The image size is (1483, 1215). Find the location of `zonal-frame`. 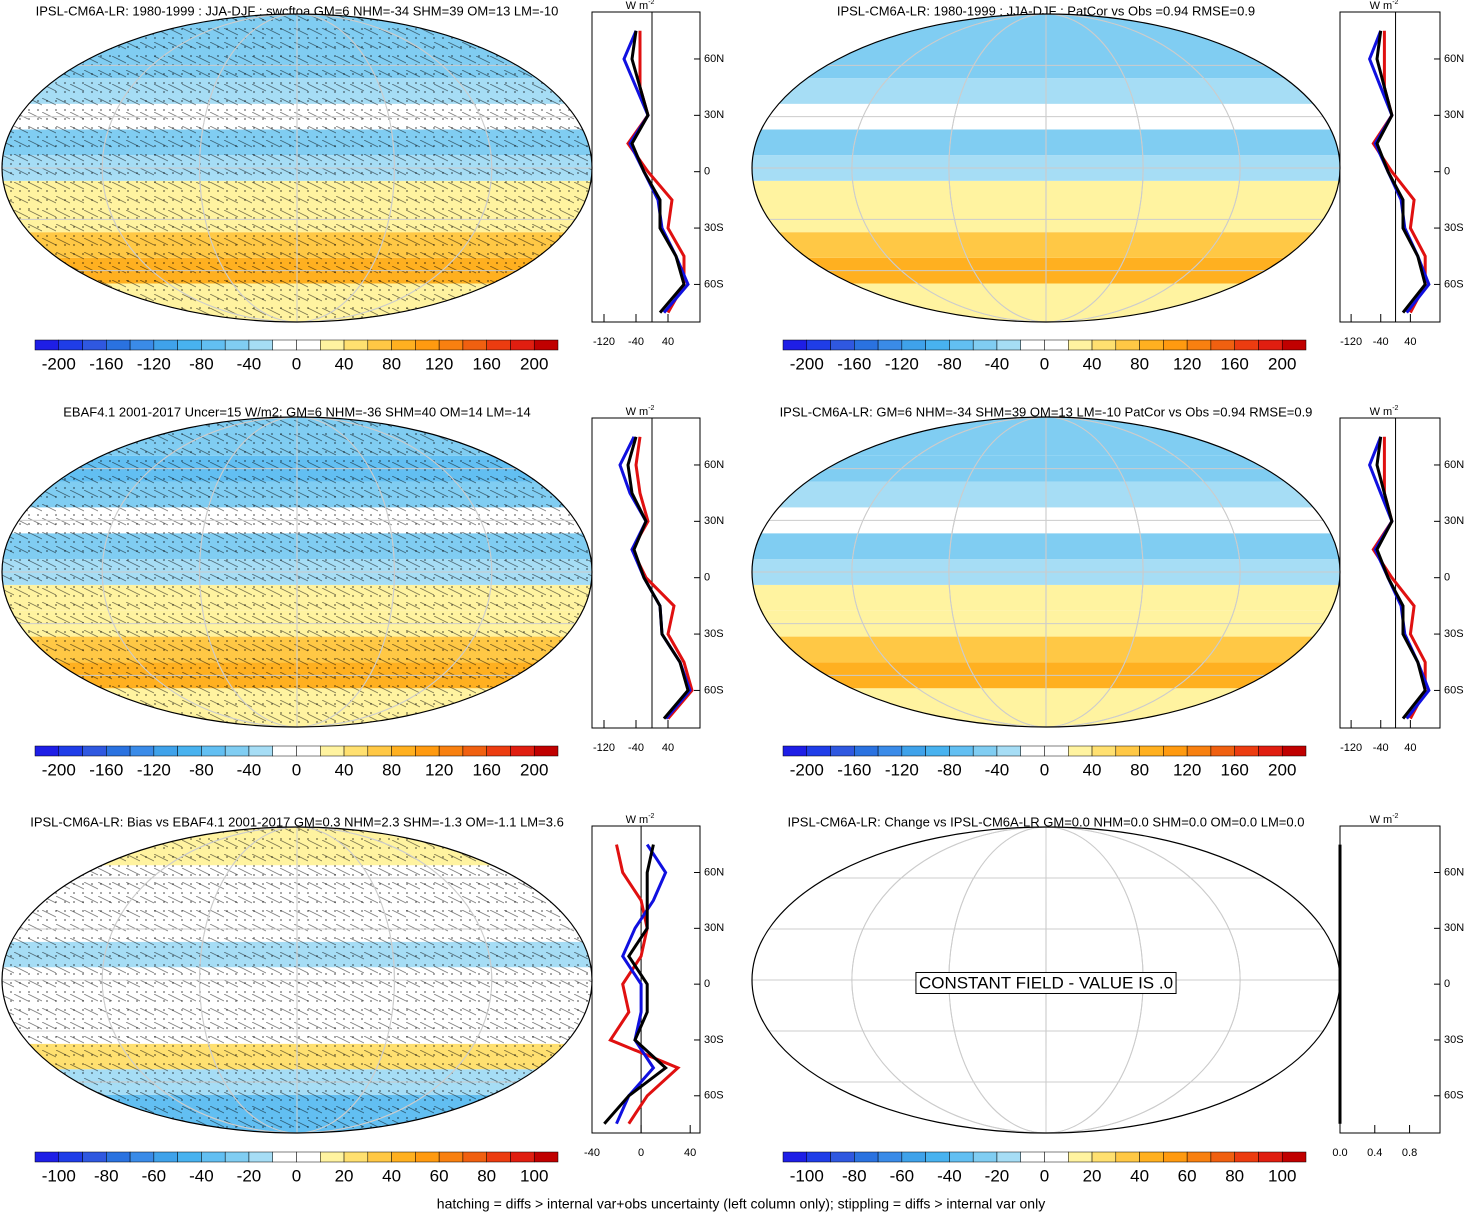

zonal-frame is located at coordinates (1390, 979).